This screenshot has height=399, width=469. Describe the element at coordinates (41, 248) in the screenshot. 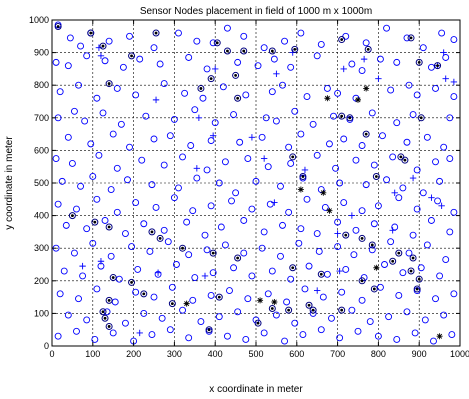

I see `y-tick-label: 300` at that location.